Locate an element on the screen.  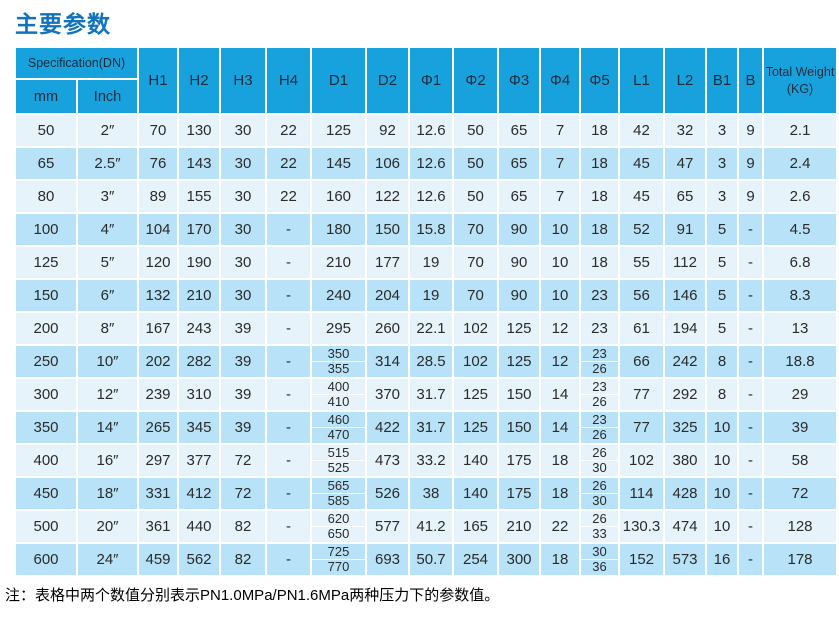
table-cell: 91 is located at coordinates (685, 229).